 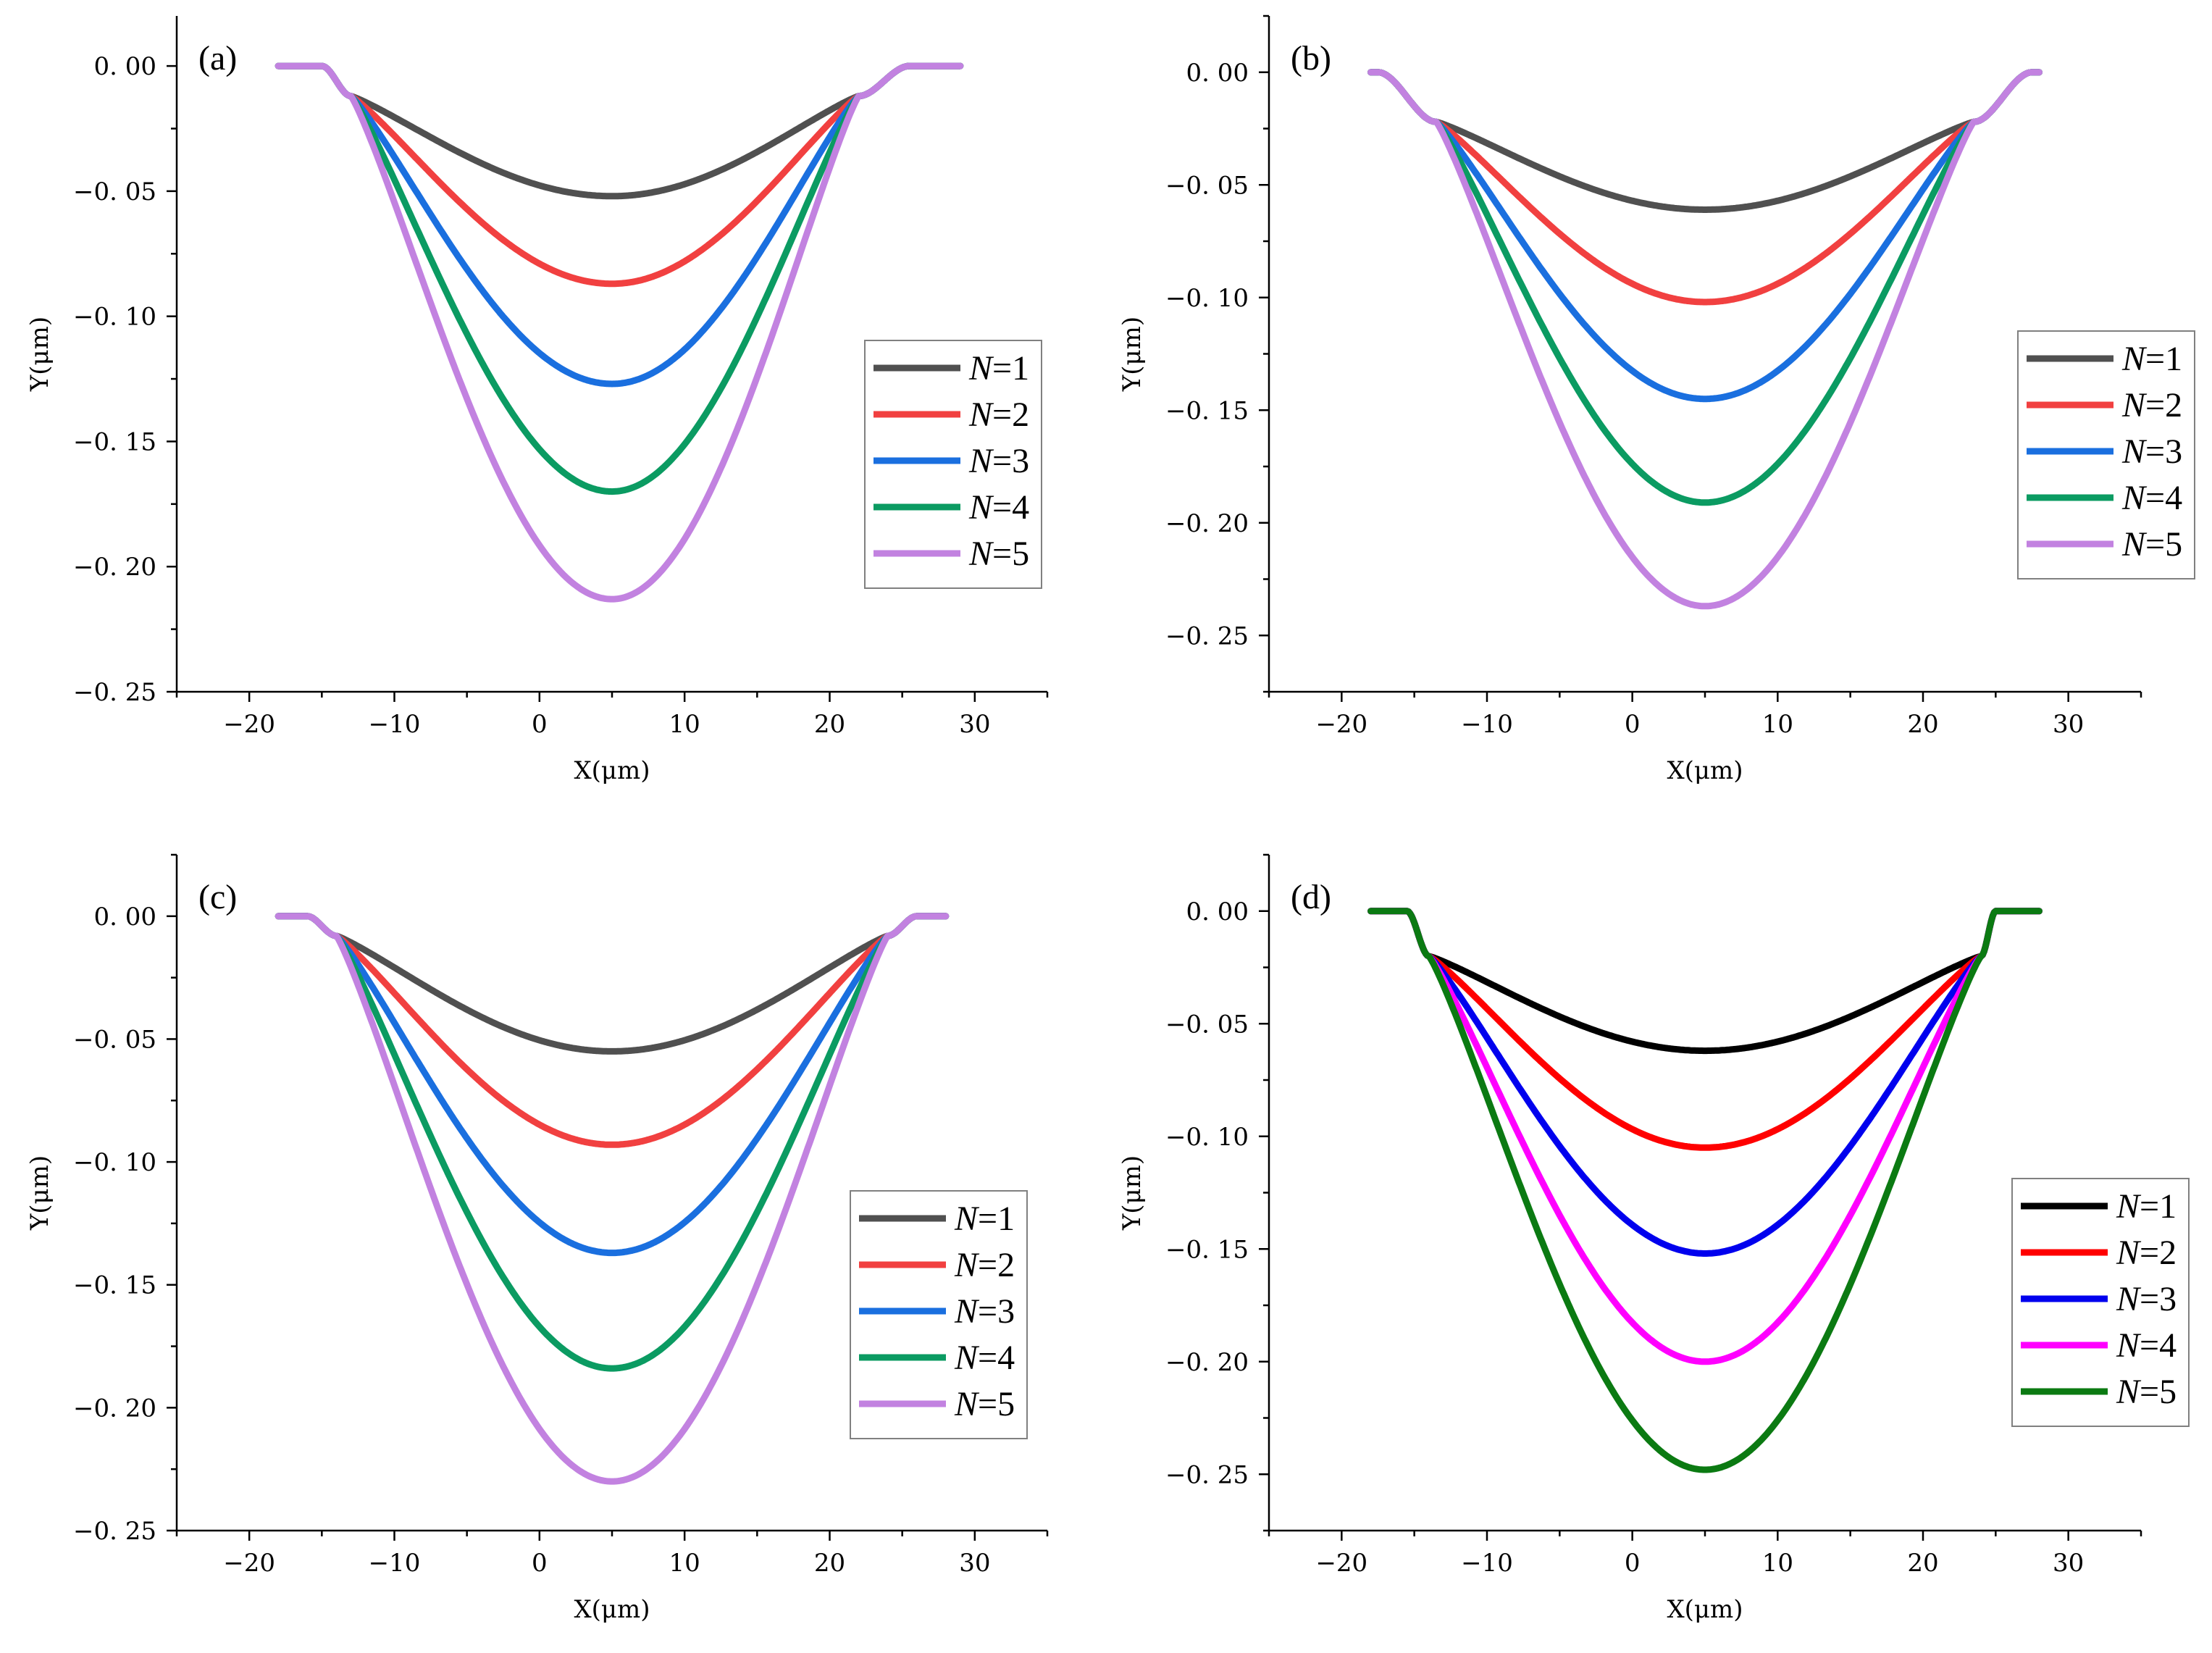 What do you see at coordinates (217, 897) in the screenshot?
I see `panel-label: (c)` at bounding box center [217, 897].